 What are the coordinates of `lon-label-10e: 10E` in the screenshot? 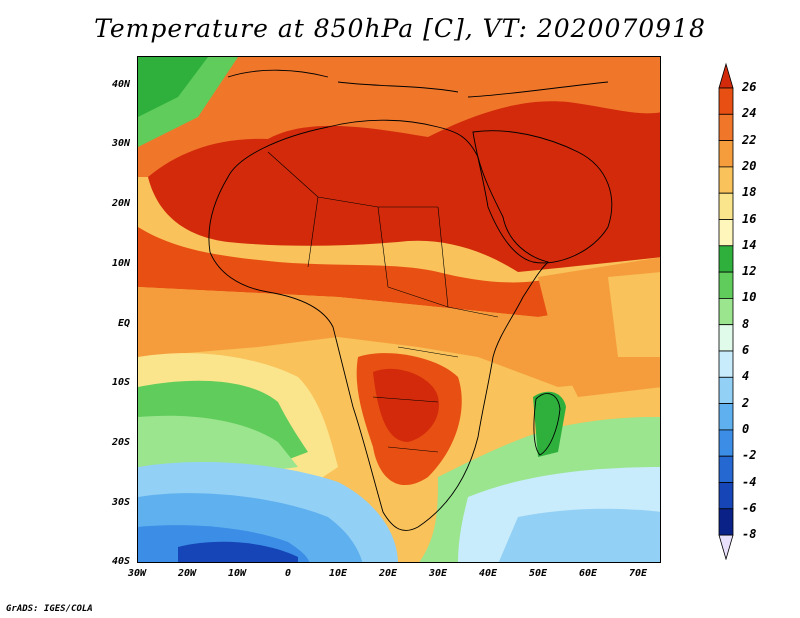 It's located at (338, 573).